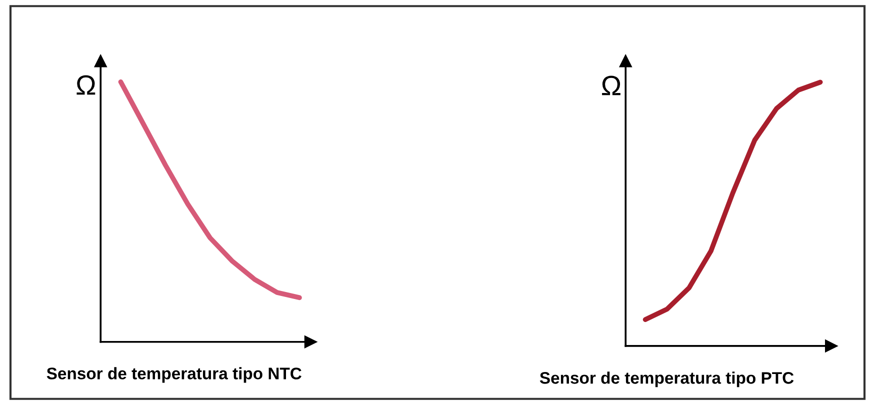 This screenshot has height=407, width=875. Describe the element at coordinates (667, 380) in the screenshot. I see `x-axis-title: Sensor de temperatura tipo PTC` at that location.